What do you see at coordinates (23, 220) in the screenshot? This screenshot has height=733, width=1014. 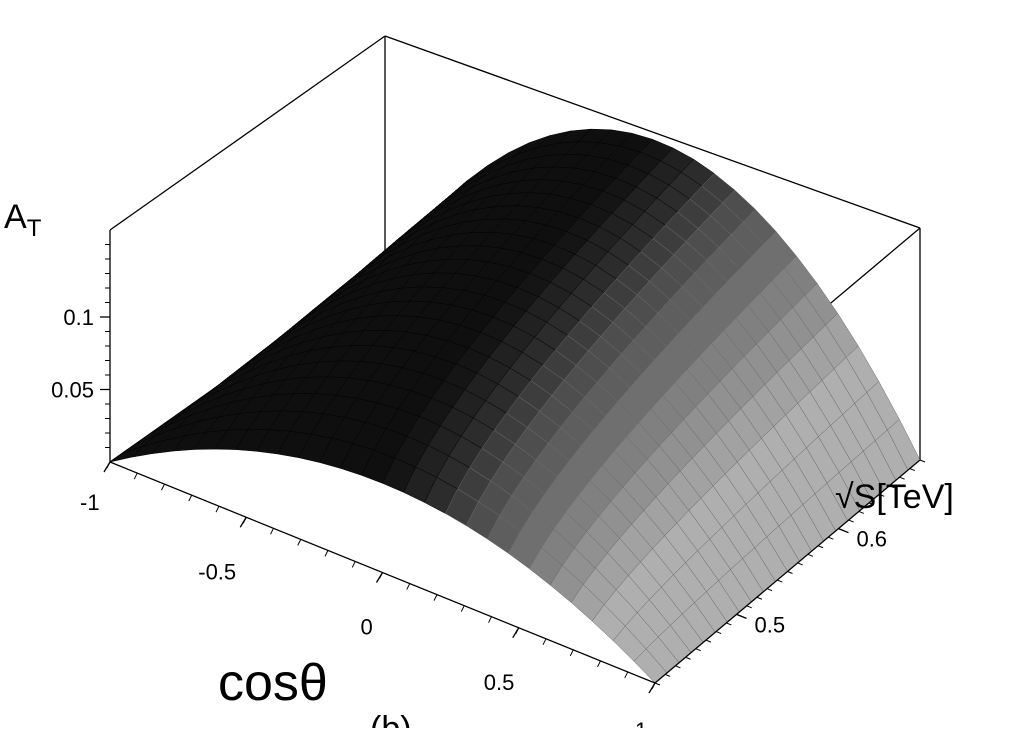 I see `z-axis-label: AT` at bounding box center [23, 220].